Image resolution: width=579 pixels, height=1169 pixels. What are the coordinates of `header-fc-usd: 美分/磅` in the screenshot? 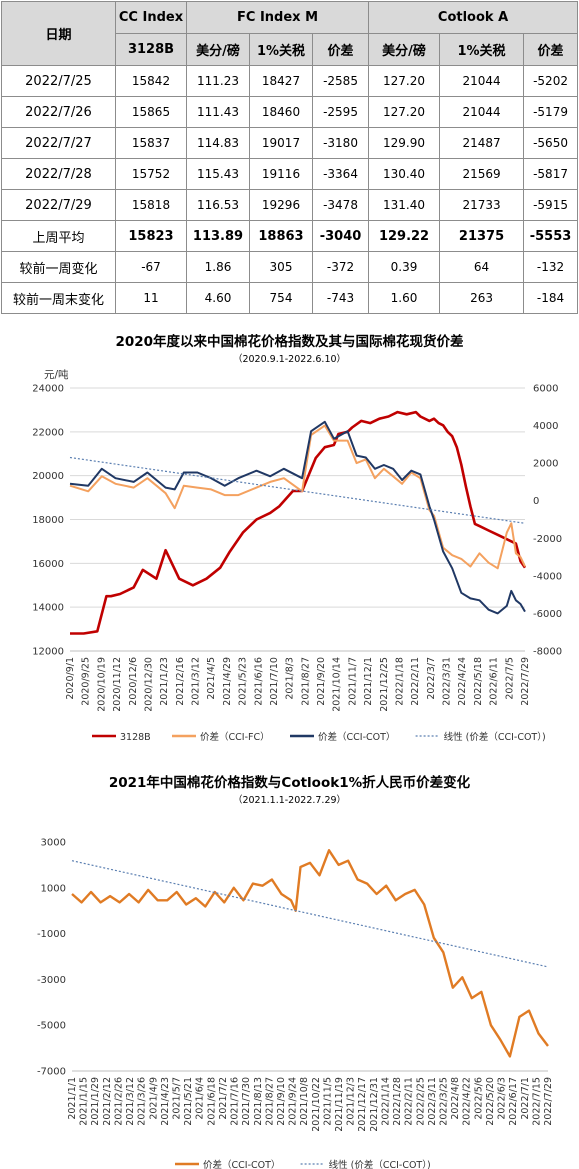 It's located at (218, 49).